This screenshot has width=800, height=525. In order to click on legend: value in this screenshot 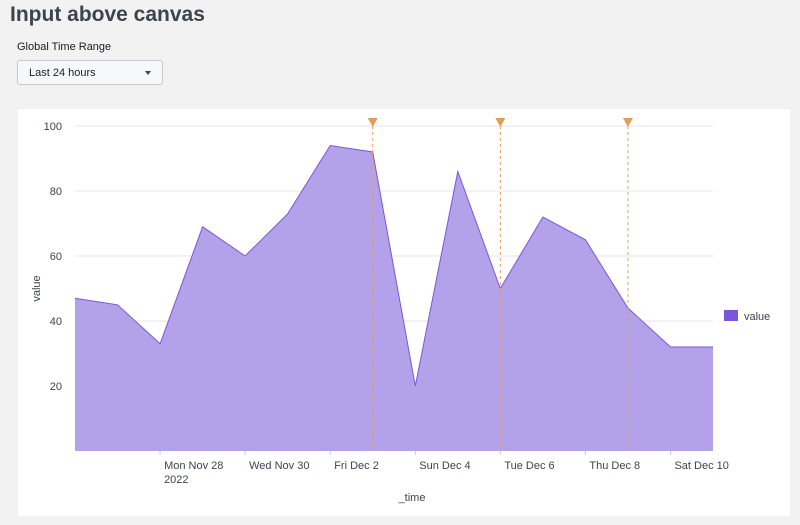, I will do `click(747, 316)`.